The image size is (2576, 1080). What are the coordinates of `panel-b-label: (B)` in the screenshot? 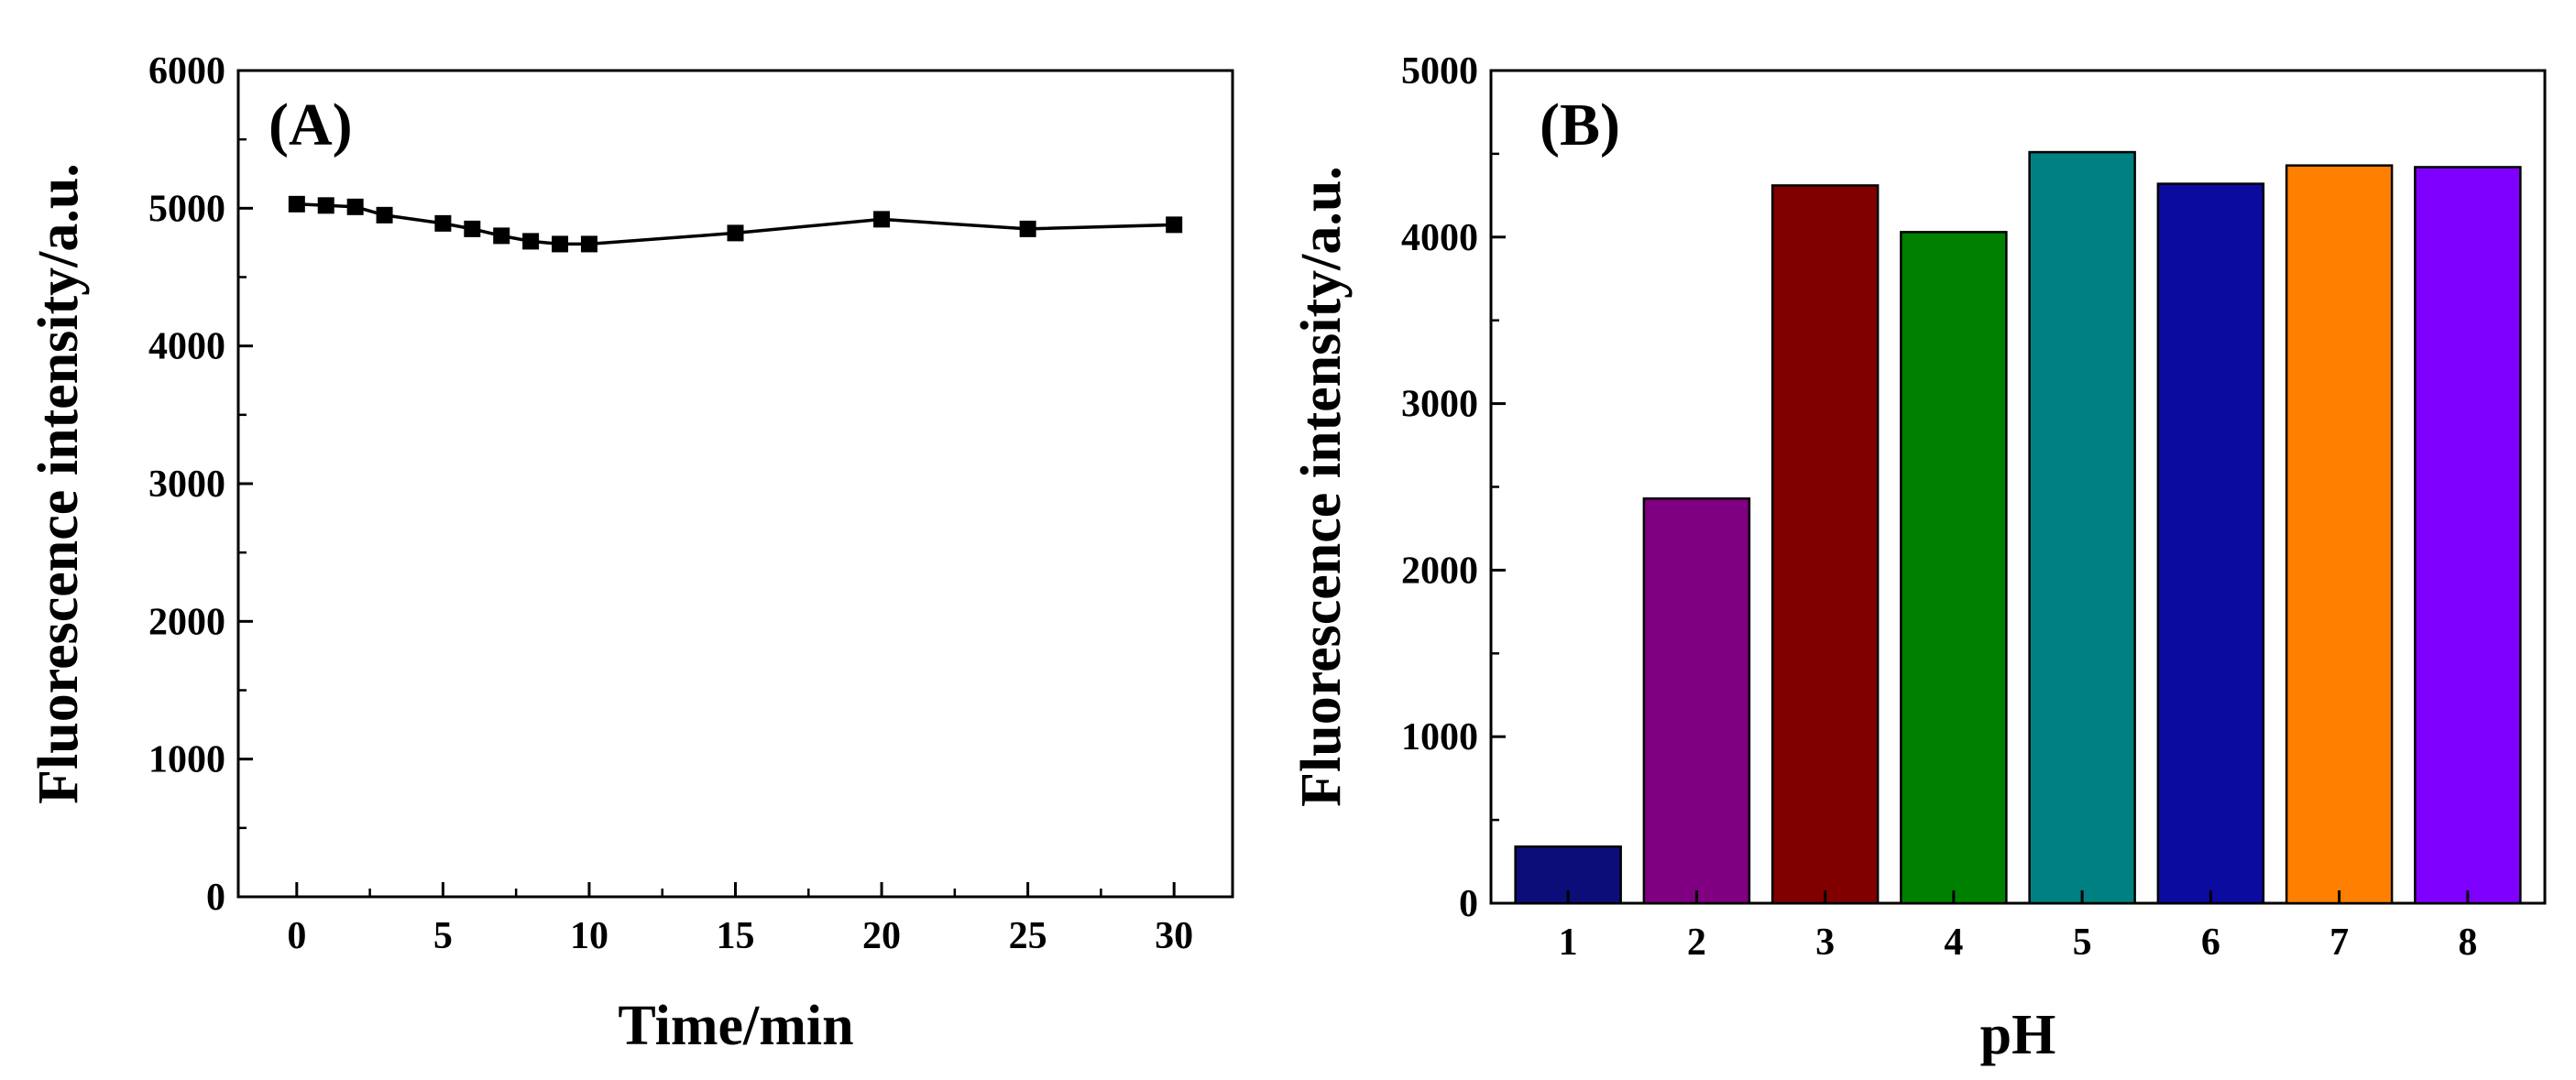 It's located at (1580, 125).